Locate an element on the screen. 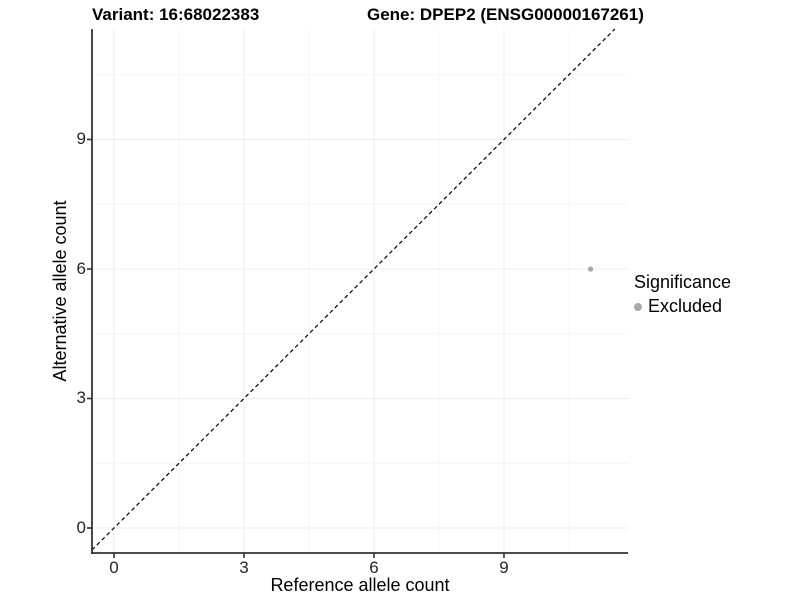  legend-item-excluded: Excluded is located at coordinates (682, 306).